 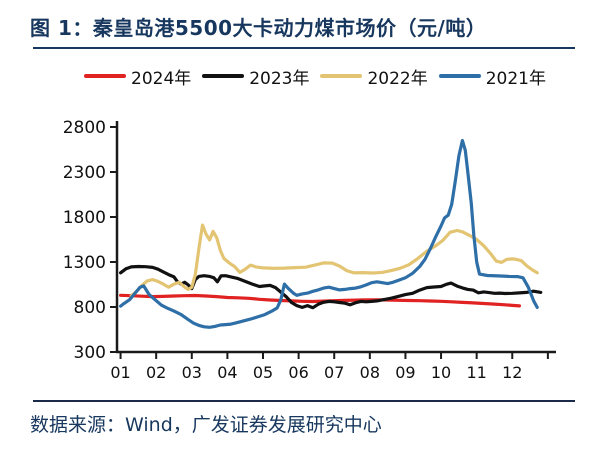 I want to click on x-tick-label: 02, so click(x=156, y=372).